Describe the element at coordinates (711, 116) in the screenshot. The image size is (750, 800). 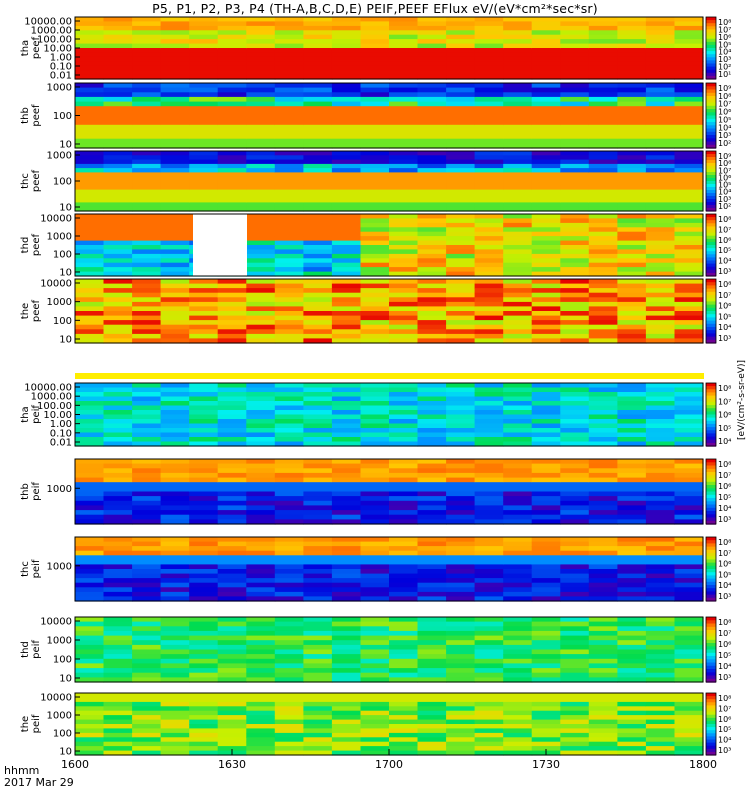
I see `colorbar` at that location.